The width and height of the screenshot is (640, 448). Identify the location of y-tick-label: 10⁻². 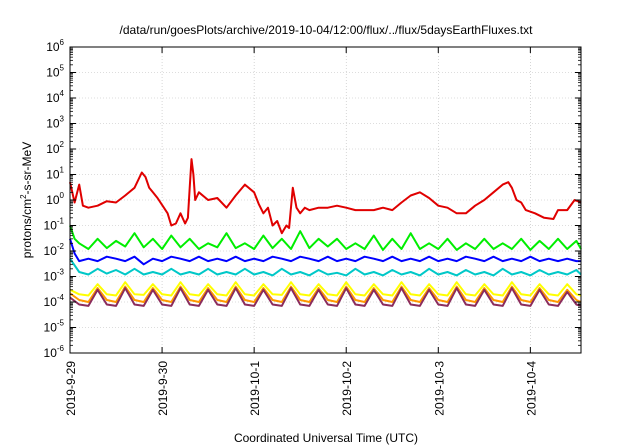
(54, 250).